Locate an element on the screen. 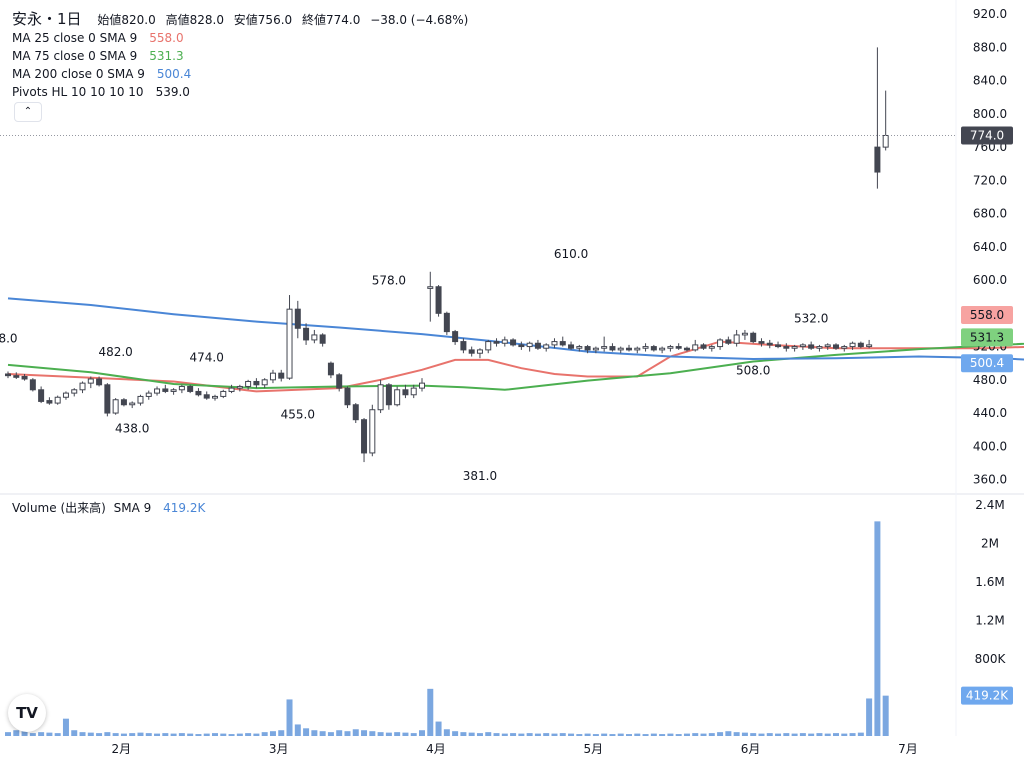 The width and height of the screenshot is (1024, 782). price-tick-label: 640.0 is located at coordinates (990, 247).